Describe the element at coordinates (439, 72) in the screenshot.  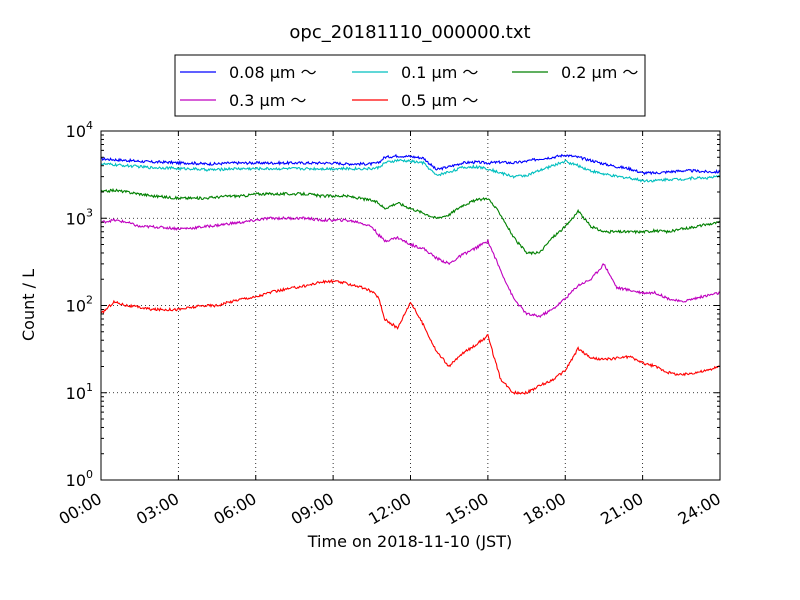
I see `legend-label: 0.1 μm ～` at that location.